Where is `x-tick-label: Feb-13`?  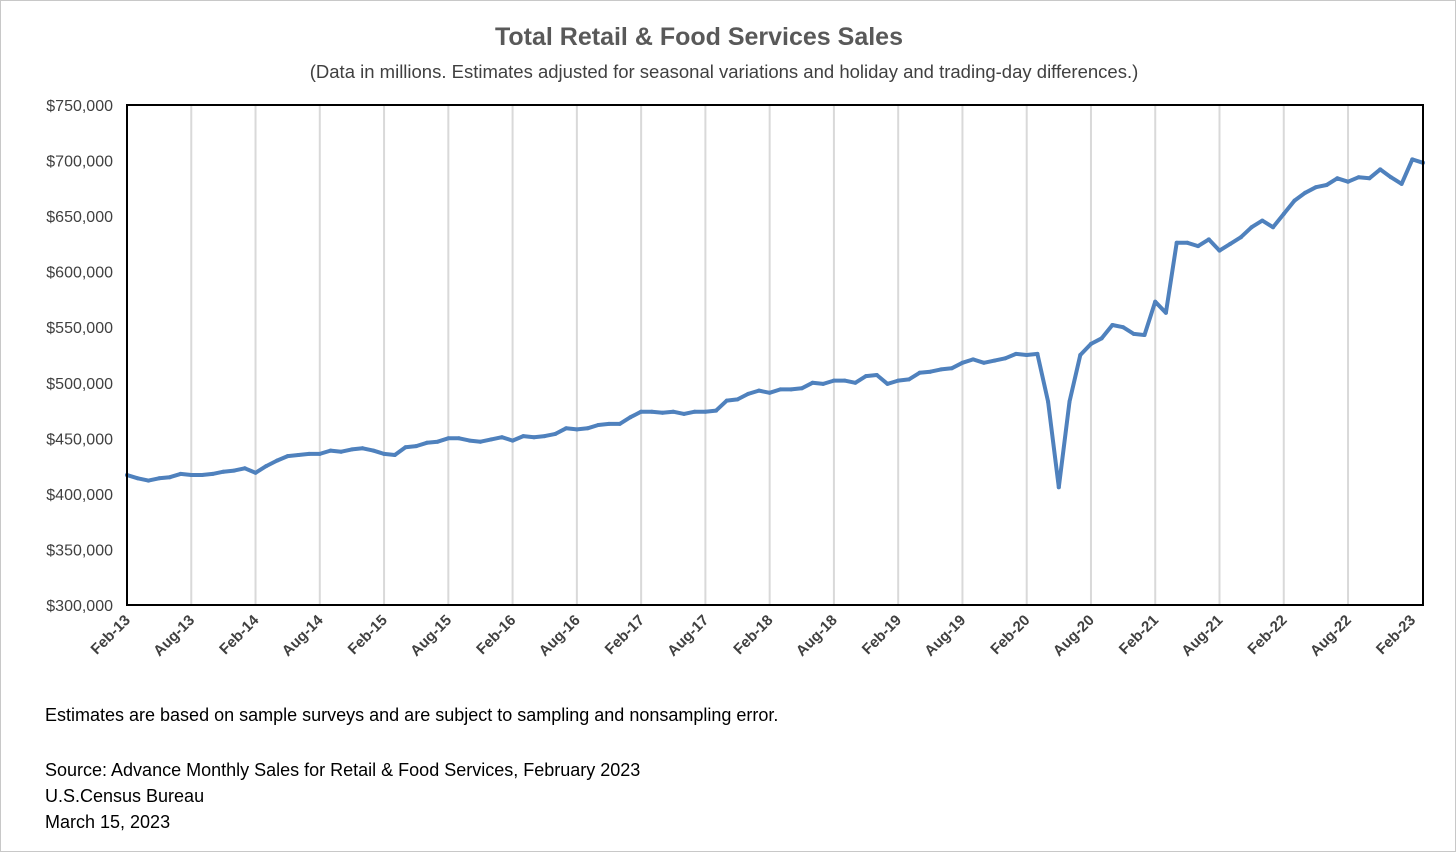 x-tick-label: Feb-13 is located at coordinates (111, 635).